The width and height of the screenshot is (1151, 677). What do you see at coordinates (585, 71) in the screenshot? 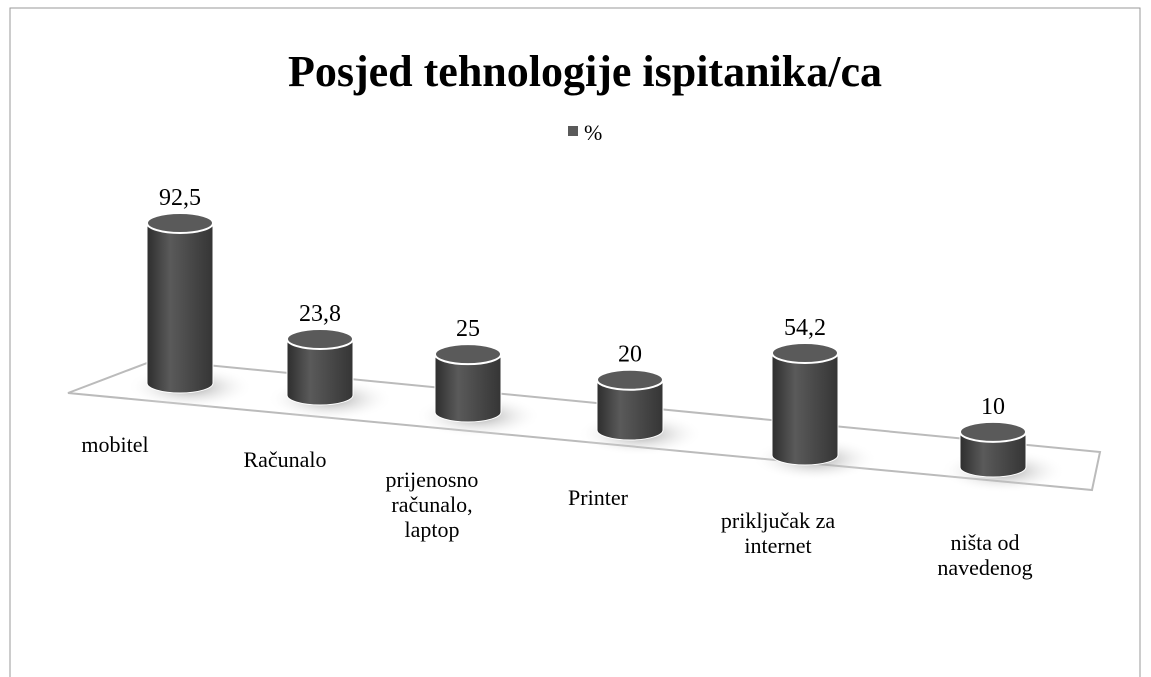
I see `chart-title: Posjed tehnologije ispitanika/ca` at bounding box center [585, 71].